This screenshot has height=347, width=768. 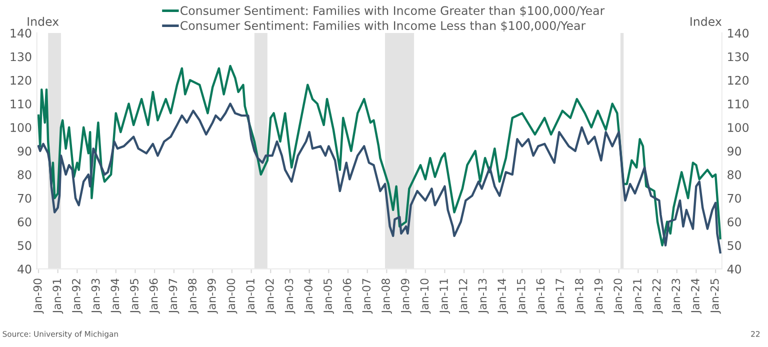 I want to click on y2-tick-label: 130, so click(x=738, y=57).